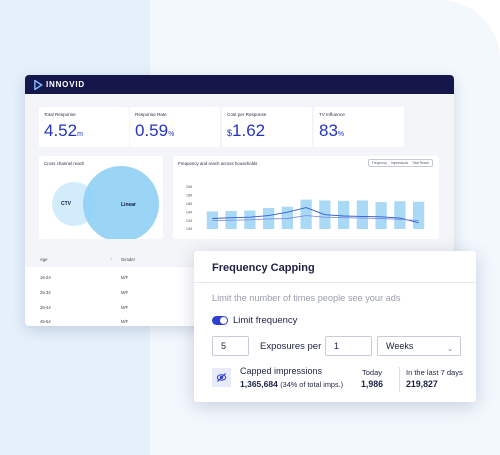  Describe the element at coordinates (239, 84) in the screenshot. I see `dashboard-header: INNOVID` at that location.